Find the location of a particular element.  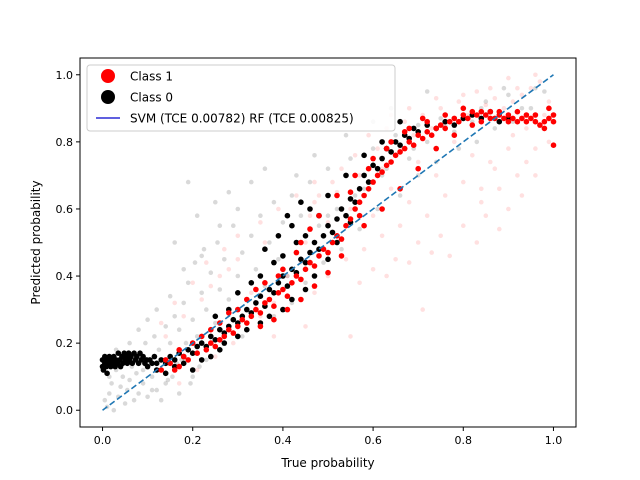

legend-class0-marker is located at coordinates (108, 97).